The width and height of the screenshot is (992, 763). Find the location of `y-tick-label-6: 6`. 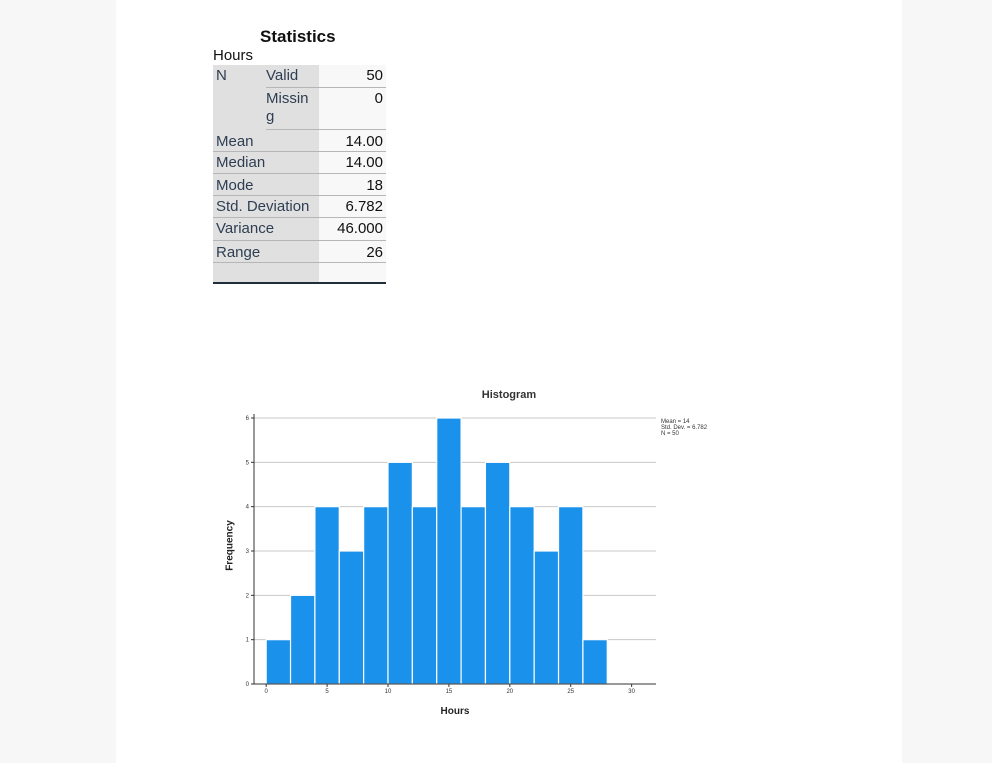

y-tick-label-6: 6 is located at coordinates (248, 419).